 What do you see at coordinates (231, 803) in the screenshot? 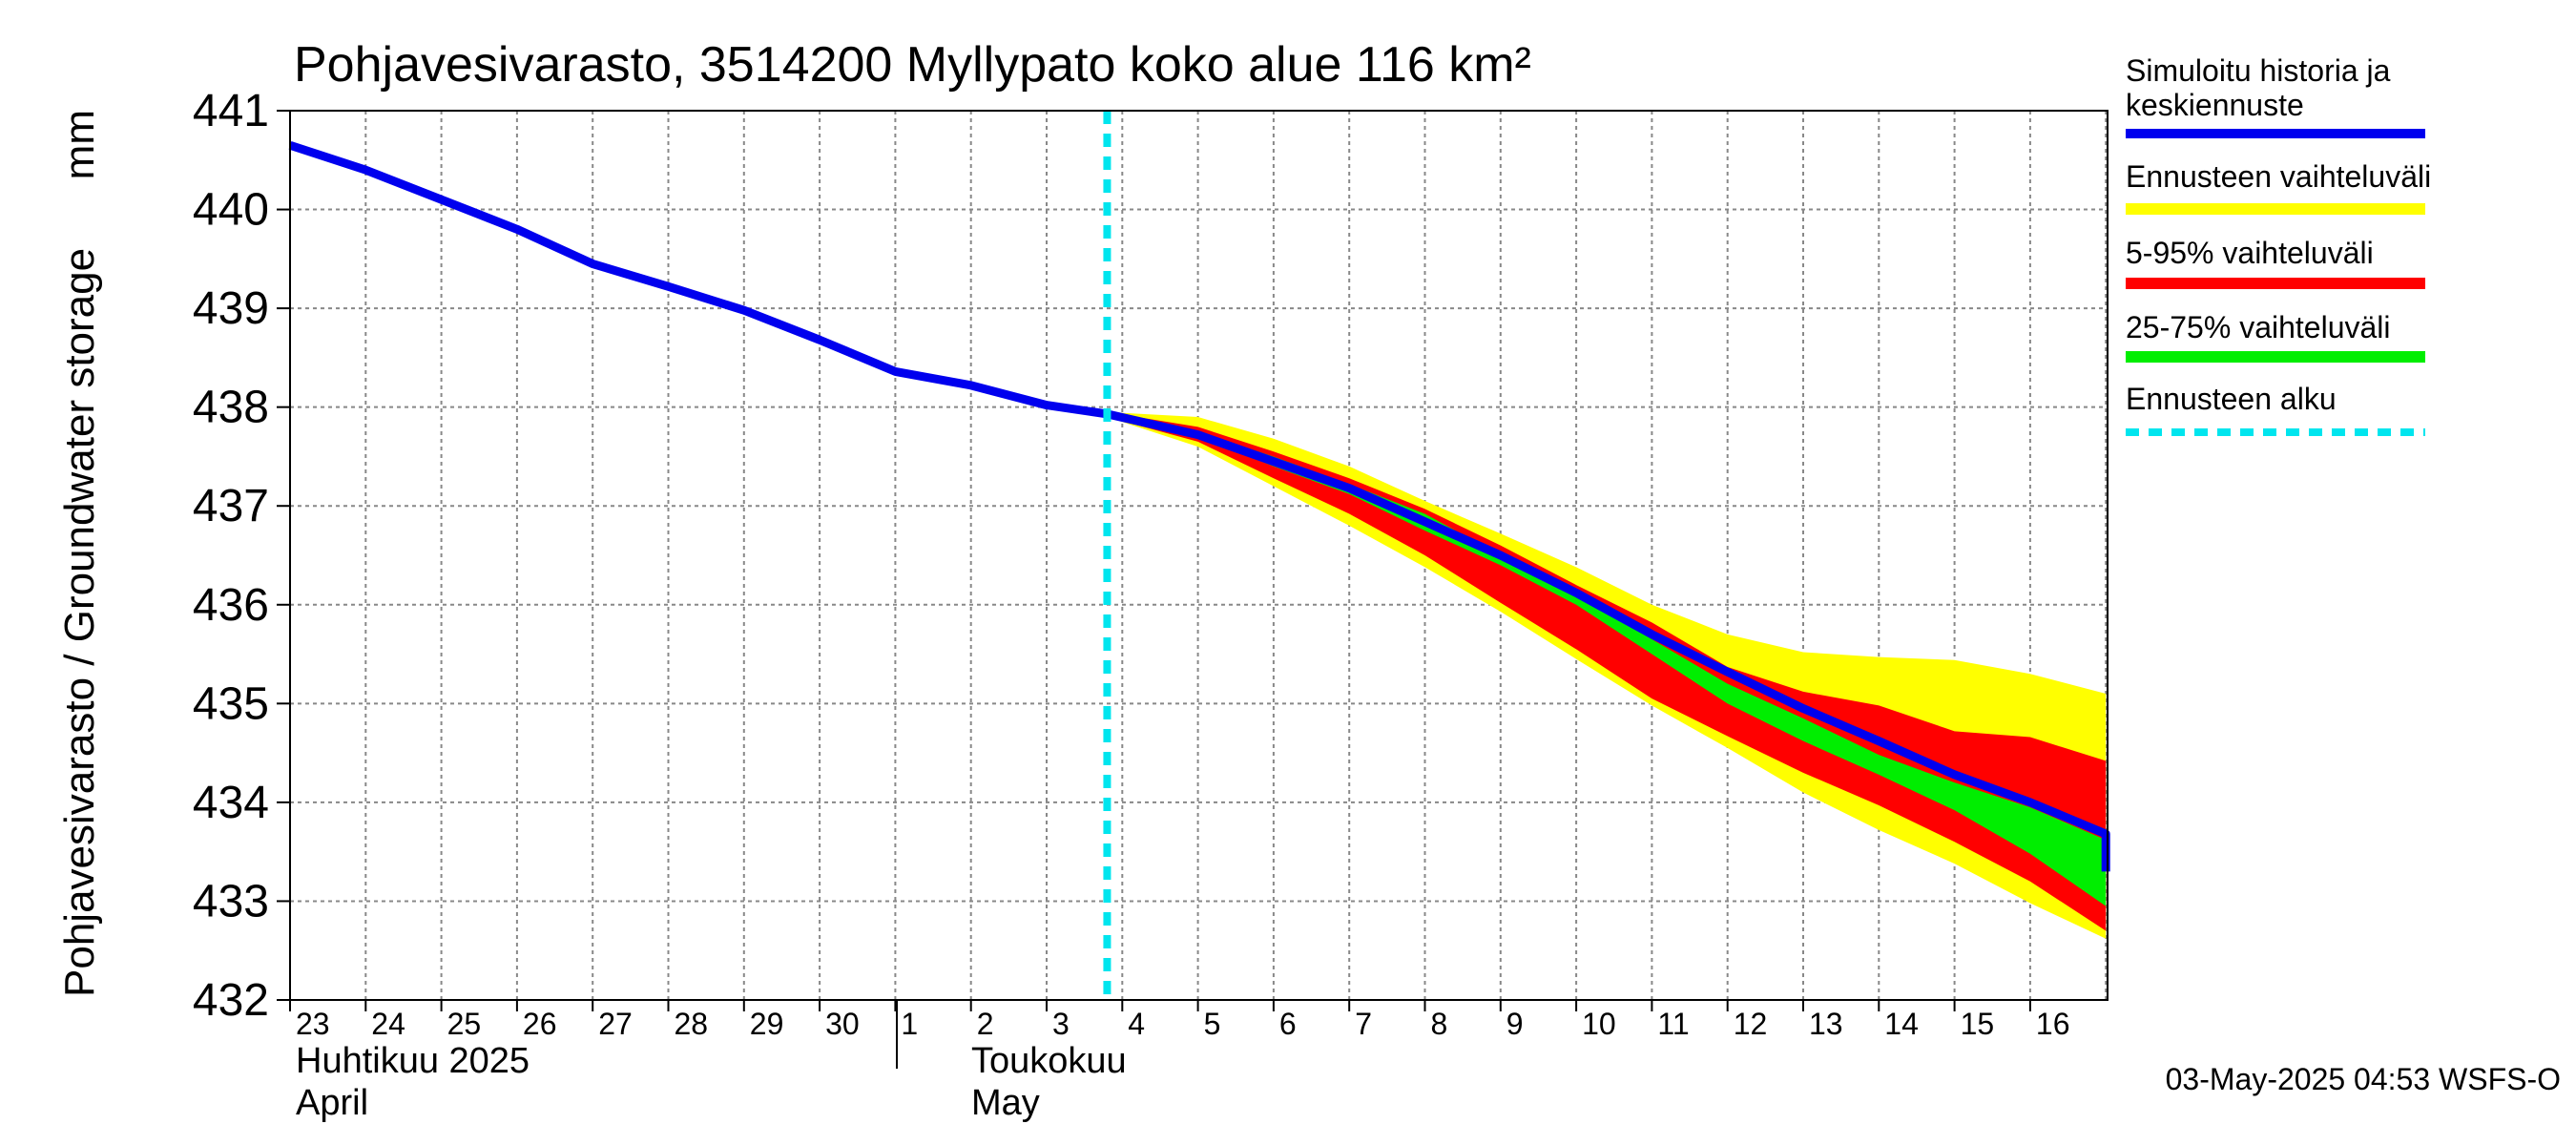
I see `y-tick-label: 434` at bounding box center [231, 803].